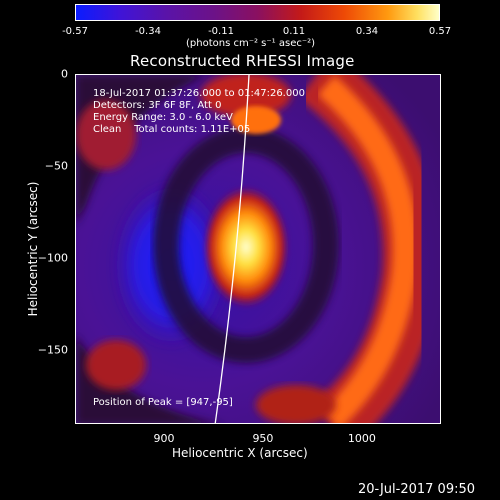  I want to click on time-range-annotation: 18-Jul-2017 01:37:26.000 to 01:47:26.000, so click(199, 93).